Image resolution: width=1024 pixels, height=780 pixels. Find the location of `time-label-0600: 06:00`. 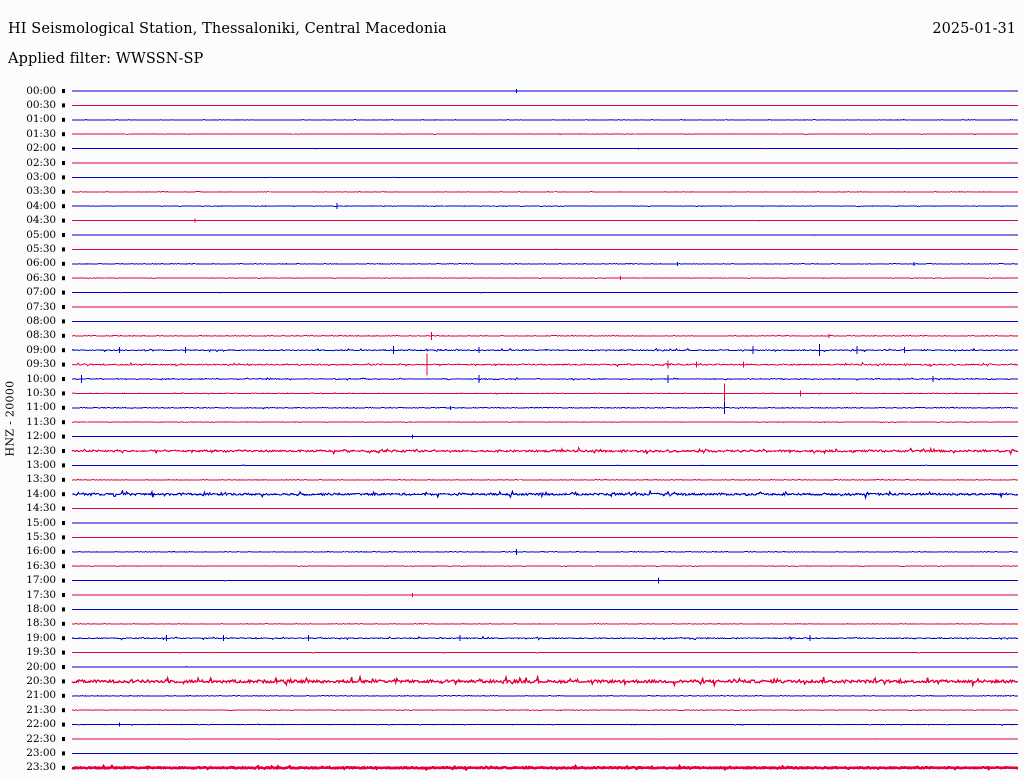

time-label-0600: 06:00 is located at coordinates (41, 263).